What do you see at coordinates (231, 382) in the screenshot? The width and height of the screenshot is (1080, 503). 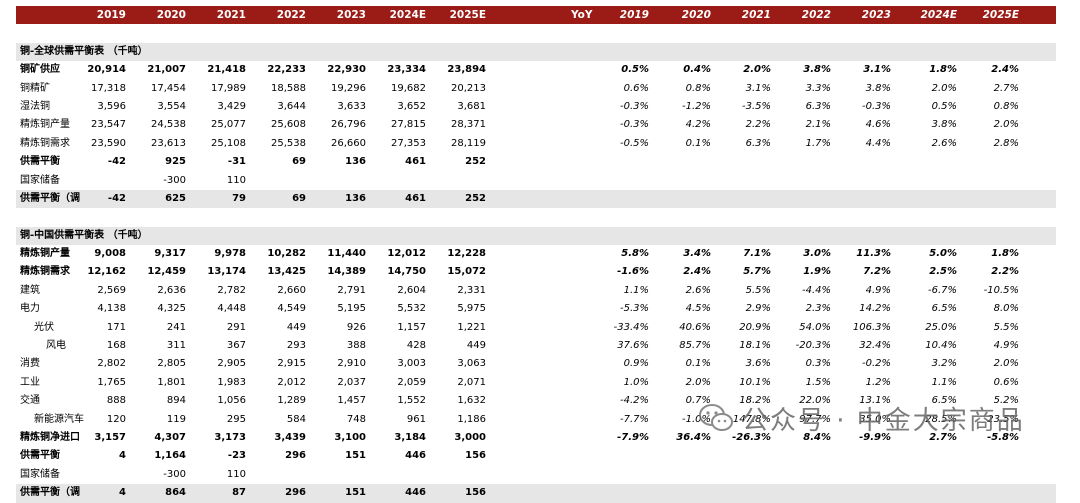 I see `row-value: 1,983` at bounding box center [231, 382].